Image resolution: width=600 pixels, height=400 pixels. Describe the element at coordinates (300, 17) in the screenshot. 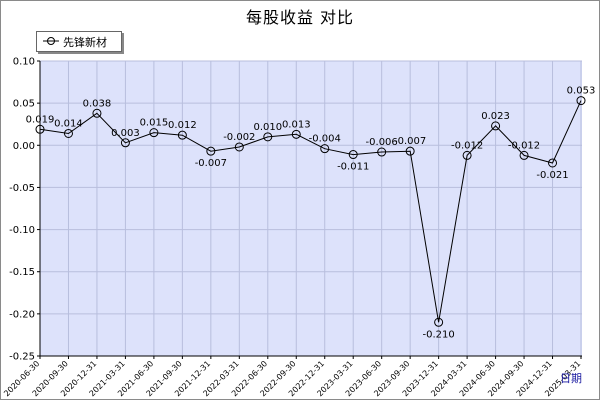

I see `chart-title: 每股收益 对比` at that location.